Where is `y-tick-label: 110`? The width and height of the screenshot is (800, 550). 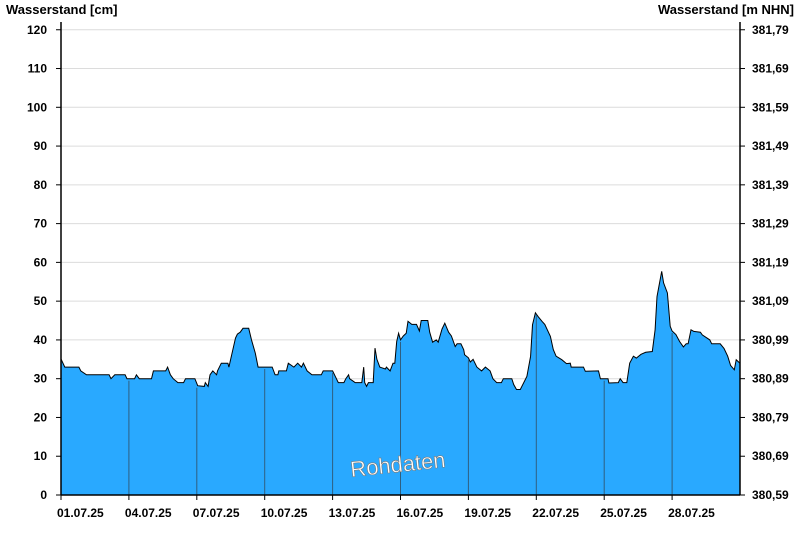
y-tick-label: 110 is located at coordinates (38, 69).